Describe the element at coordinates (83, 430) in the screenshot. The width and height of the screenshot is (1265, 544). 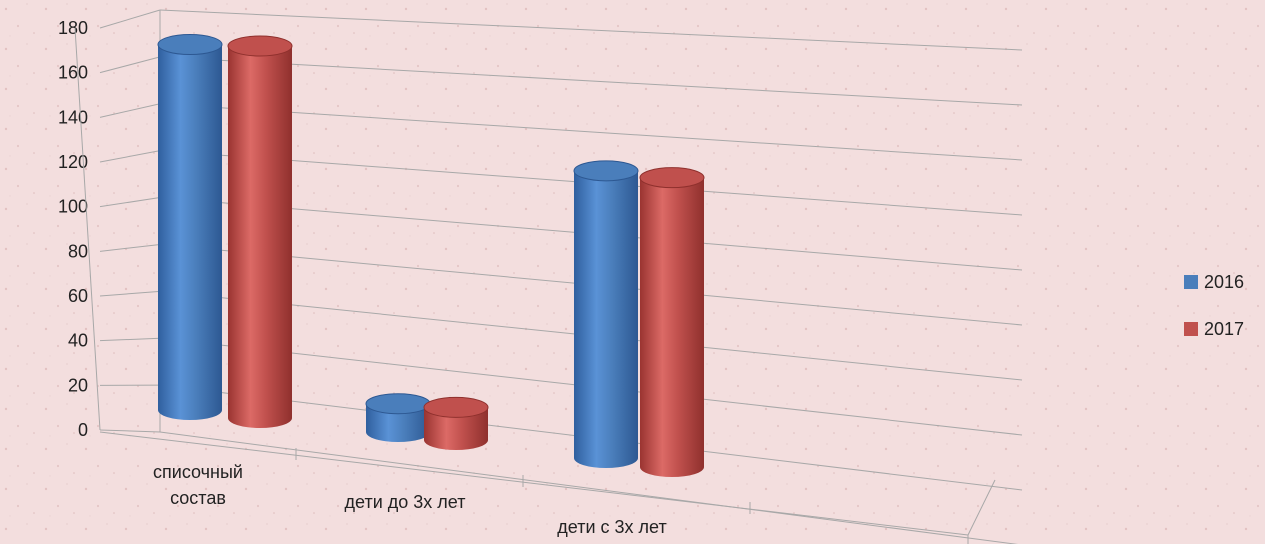
I see `y-tick-label: 0` at that location.